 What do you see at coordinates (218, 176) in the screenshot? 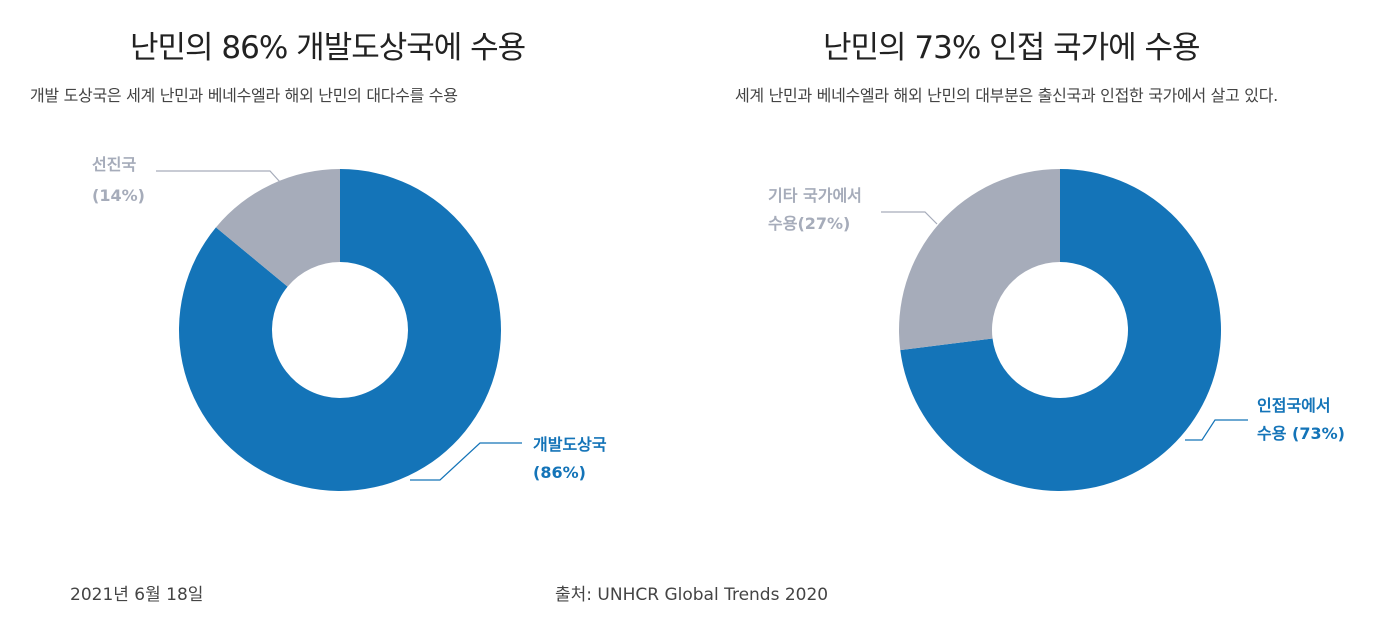
I see `leader-line-developed` at bounding box center [218, 176].